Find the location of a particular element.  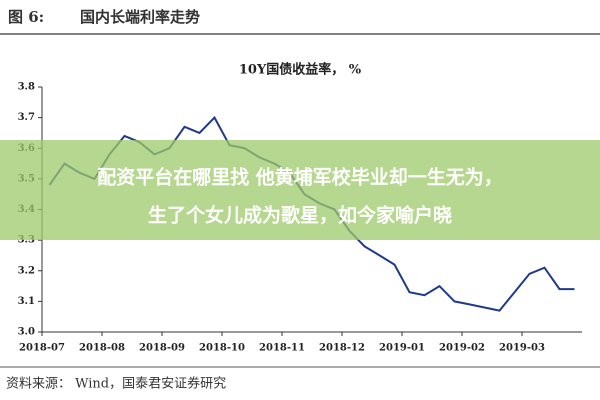

y-tick-label: 3.7 is located at coordinates (26, 117).